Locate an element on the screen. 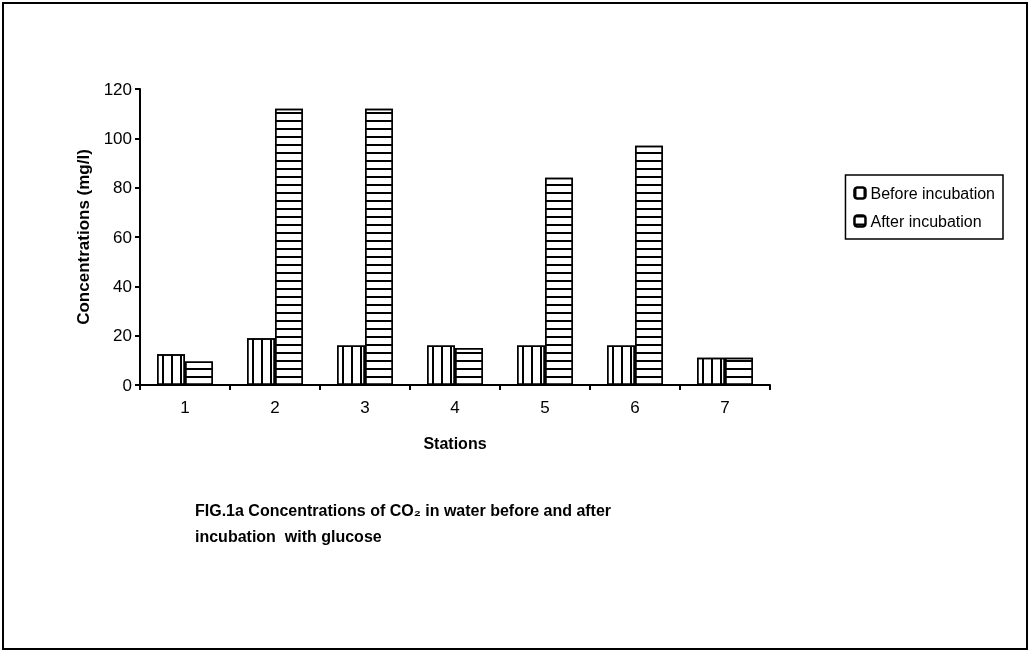  text: FIG.1a Concentrations of CO₂ in water before and after incubation with glucose is located at coordinates (403, 523).